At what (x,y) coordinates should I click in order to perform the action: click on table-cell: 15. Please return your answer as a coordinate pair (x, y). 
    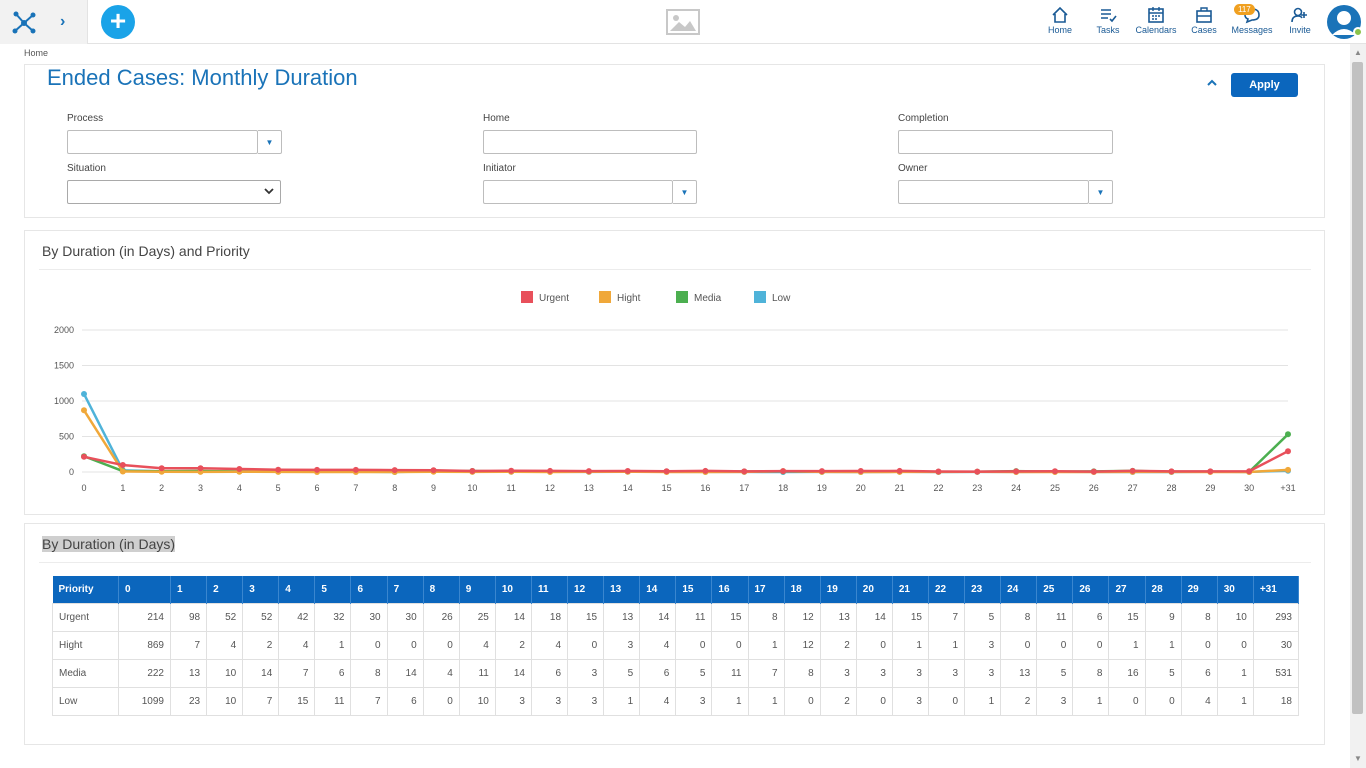
    Looking at the image, I should click on (297, 701).